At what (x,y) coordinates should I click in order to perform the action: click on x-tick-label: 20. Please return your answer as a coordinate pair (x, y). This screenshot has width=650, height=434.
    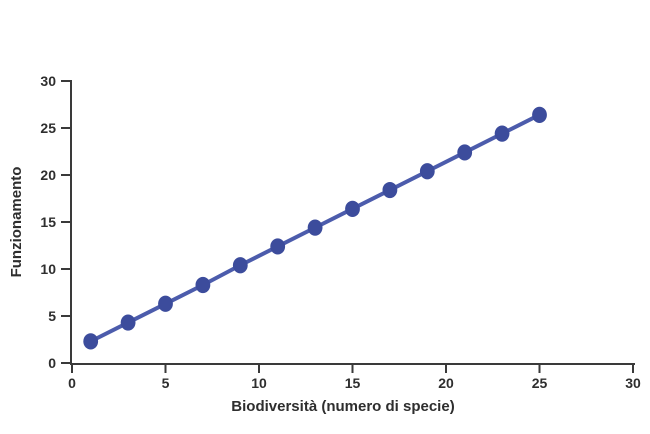
    Looking at the image, I should click on (446, 383).